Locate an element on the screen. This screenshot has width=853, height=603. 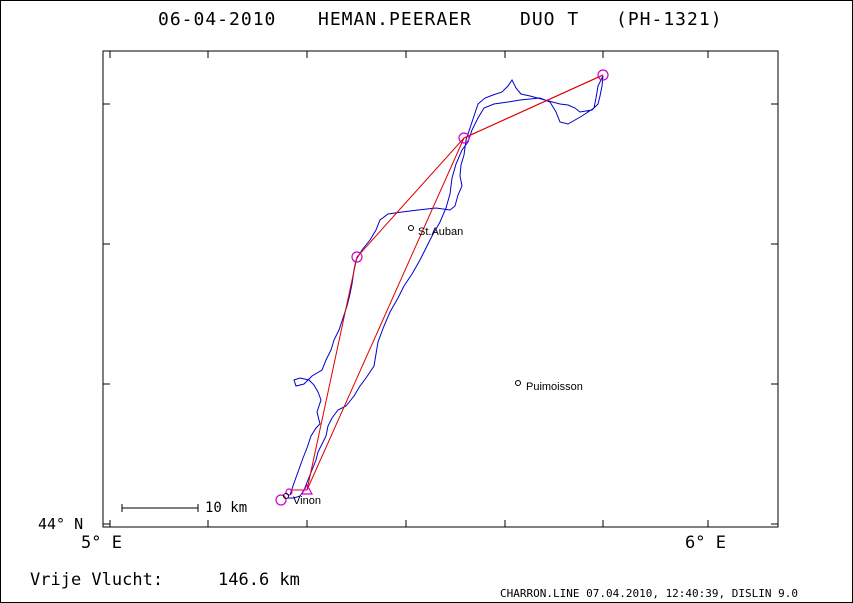
flight-type-label: Vrije Vlucht: is located at coordinates (97, 580).